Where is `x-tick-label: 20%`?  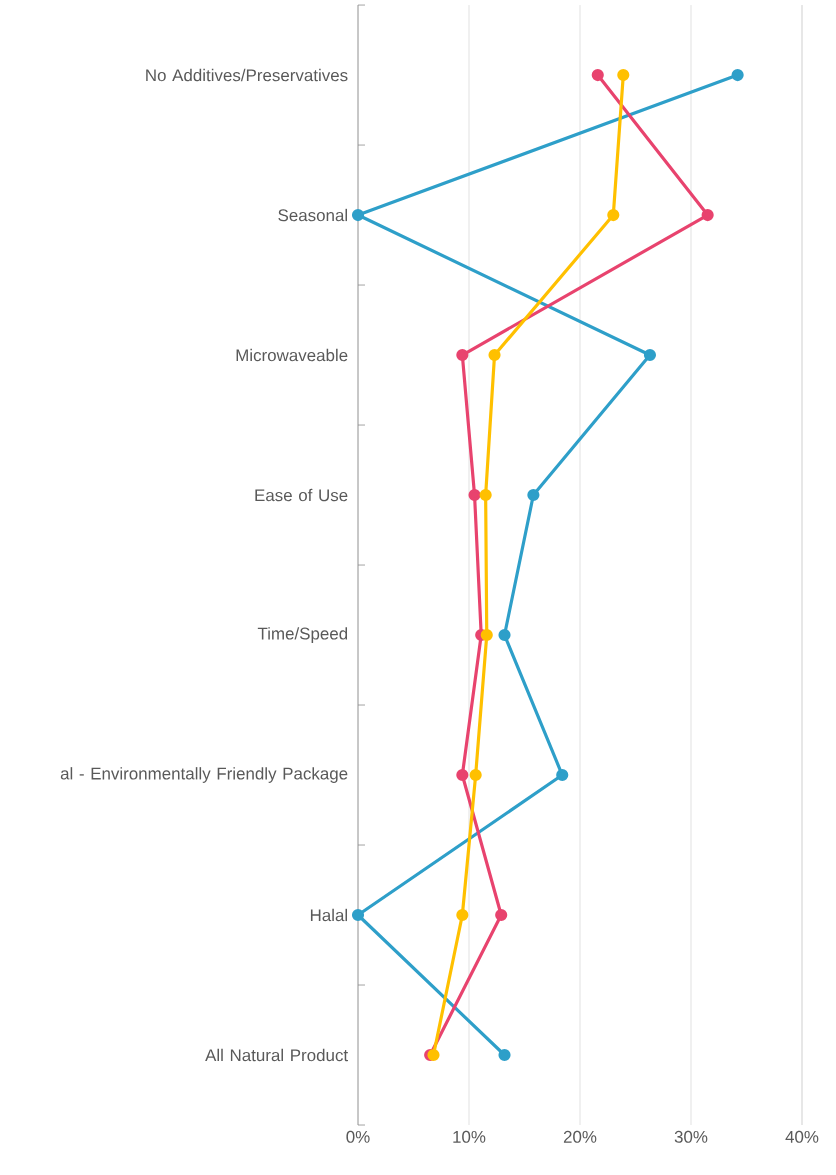
x-tick-label: 20% is located at coordinates (580, 1136).